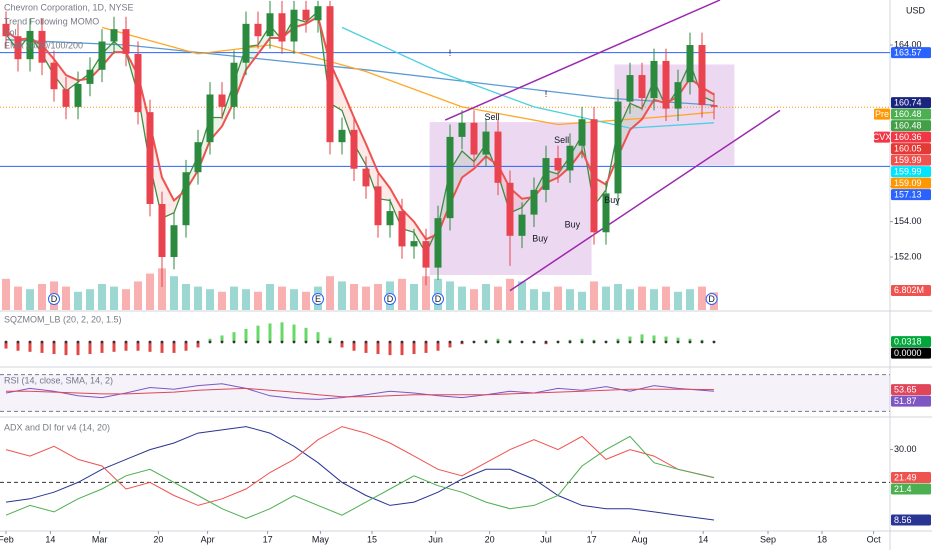 The image size is (932, 550). What do you see at coordinates (645, 200) in the screenshot?
I see `trend-line` at bounding box center [645, 200].